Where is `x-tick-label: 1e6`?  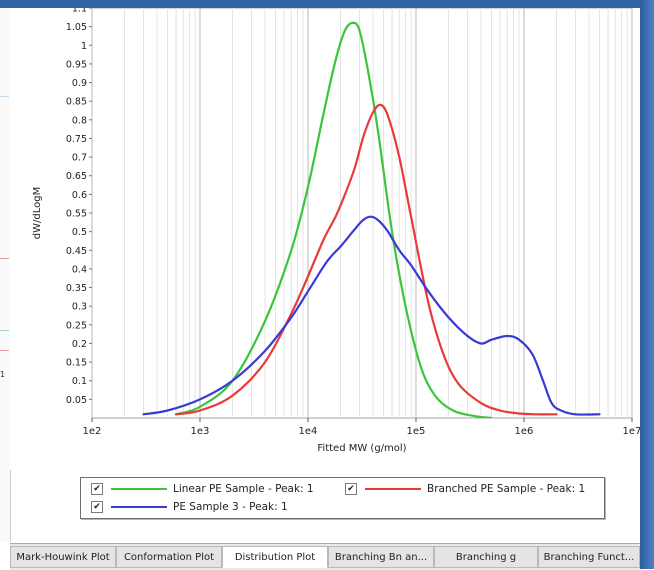 x-tick-label: 1e6 is located at coordinates (524, 431).